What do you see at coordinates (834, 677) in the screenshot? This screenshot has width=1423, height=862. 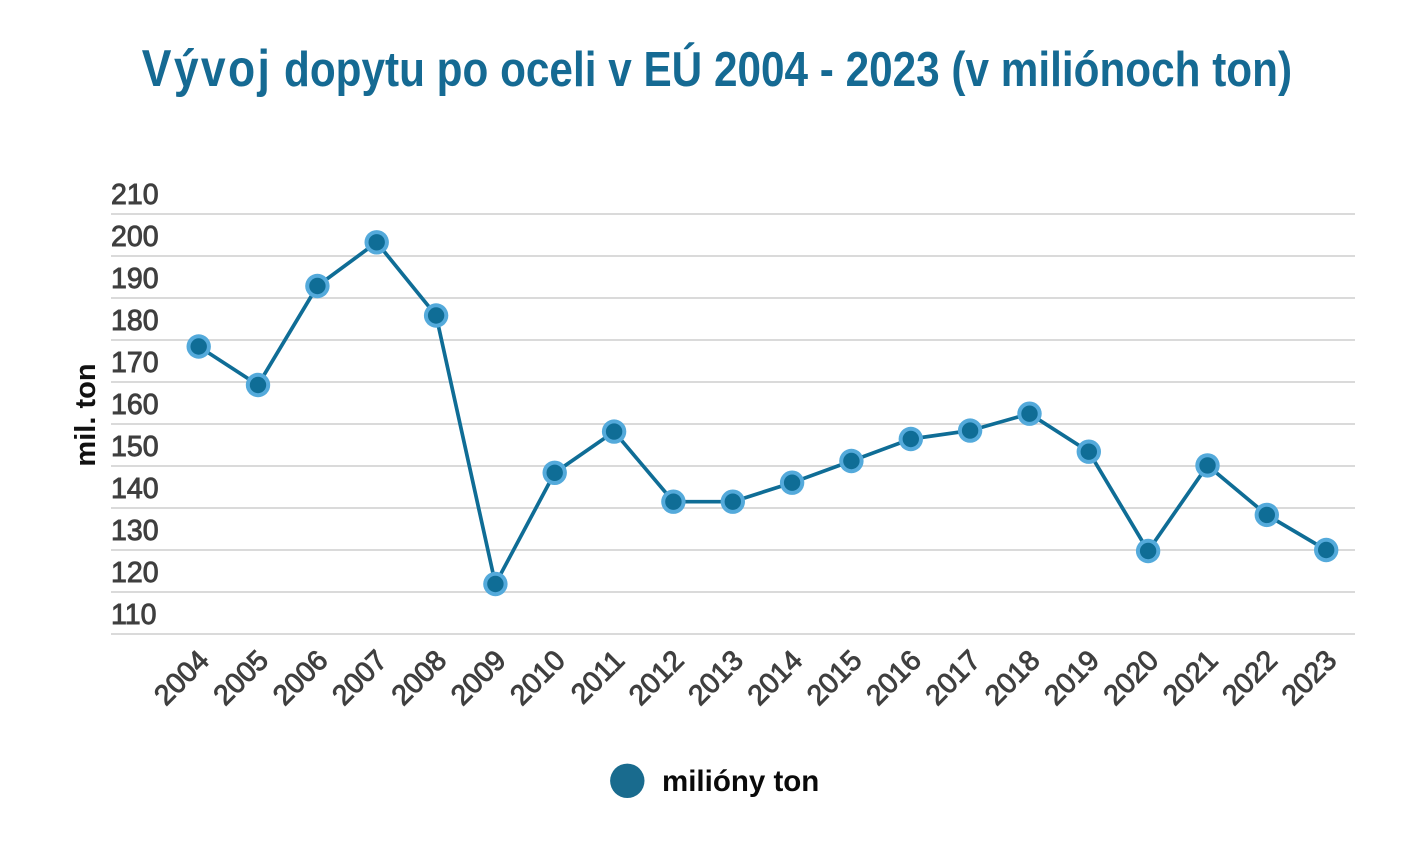 I see `svg-text: 2015` at bounding box center [834, 677].